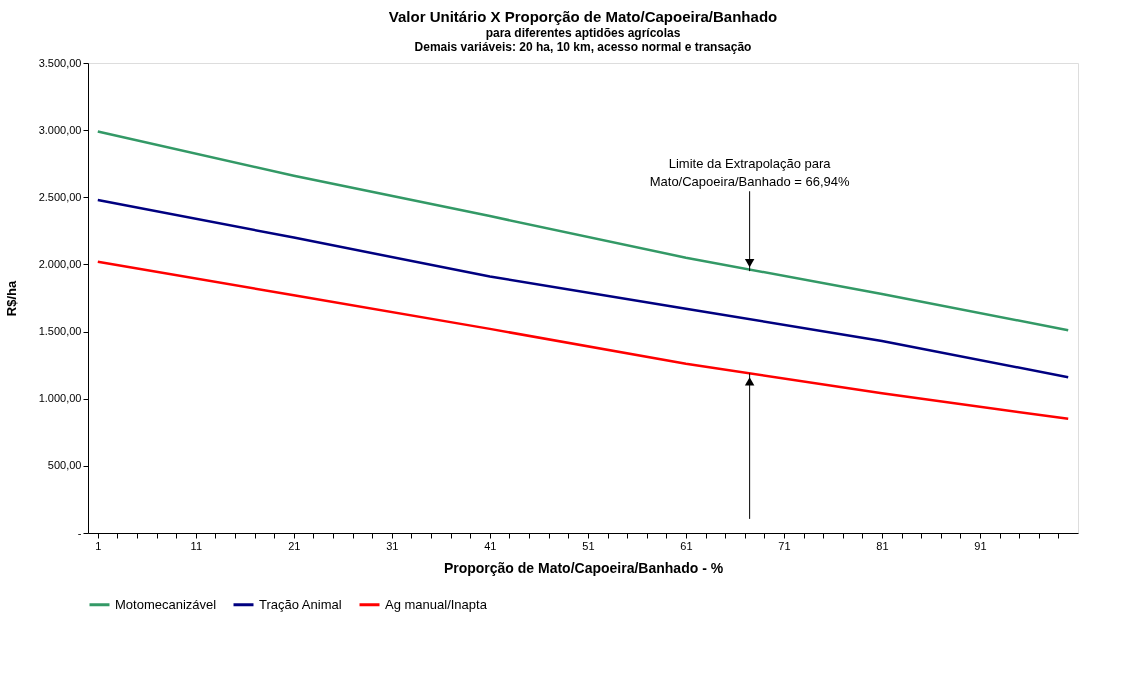 The image size is (1135, 694). What do you see at coordinates (749, 173) in the screenshot?
I see `annotation: Limite da Extrapolação para Mato/Capoeira/Banhado = 66,94%` at bounding box center [749, 173].